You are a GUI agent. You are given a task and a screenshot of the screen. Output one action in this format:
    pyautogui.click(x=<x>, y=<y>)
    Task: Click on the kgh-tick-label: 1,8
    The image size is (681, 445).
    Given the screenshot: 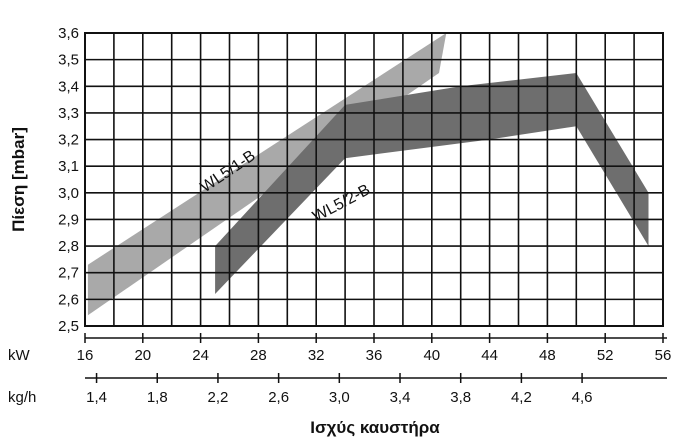 What is the action you would take?
    pyautogui.click(x=157, y=397)
    